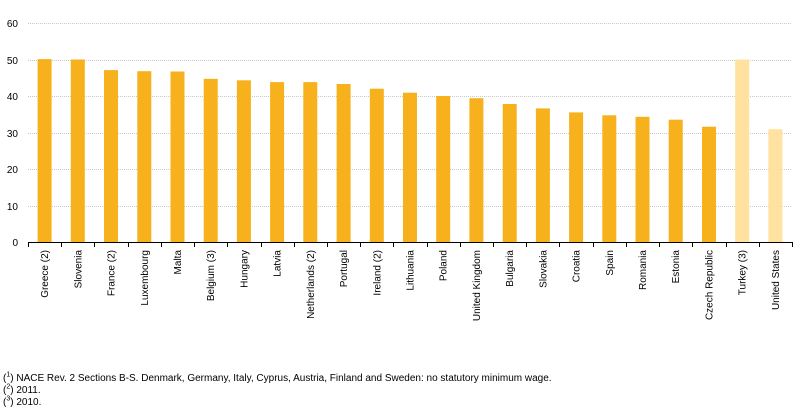 The height and width of the screenshot is (410, 800). What do you see at coordinates (776, 280) in the screenshot?
I see `x-tick-label: United States` at bounding box center [776, 280].